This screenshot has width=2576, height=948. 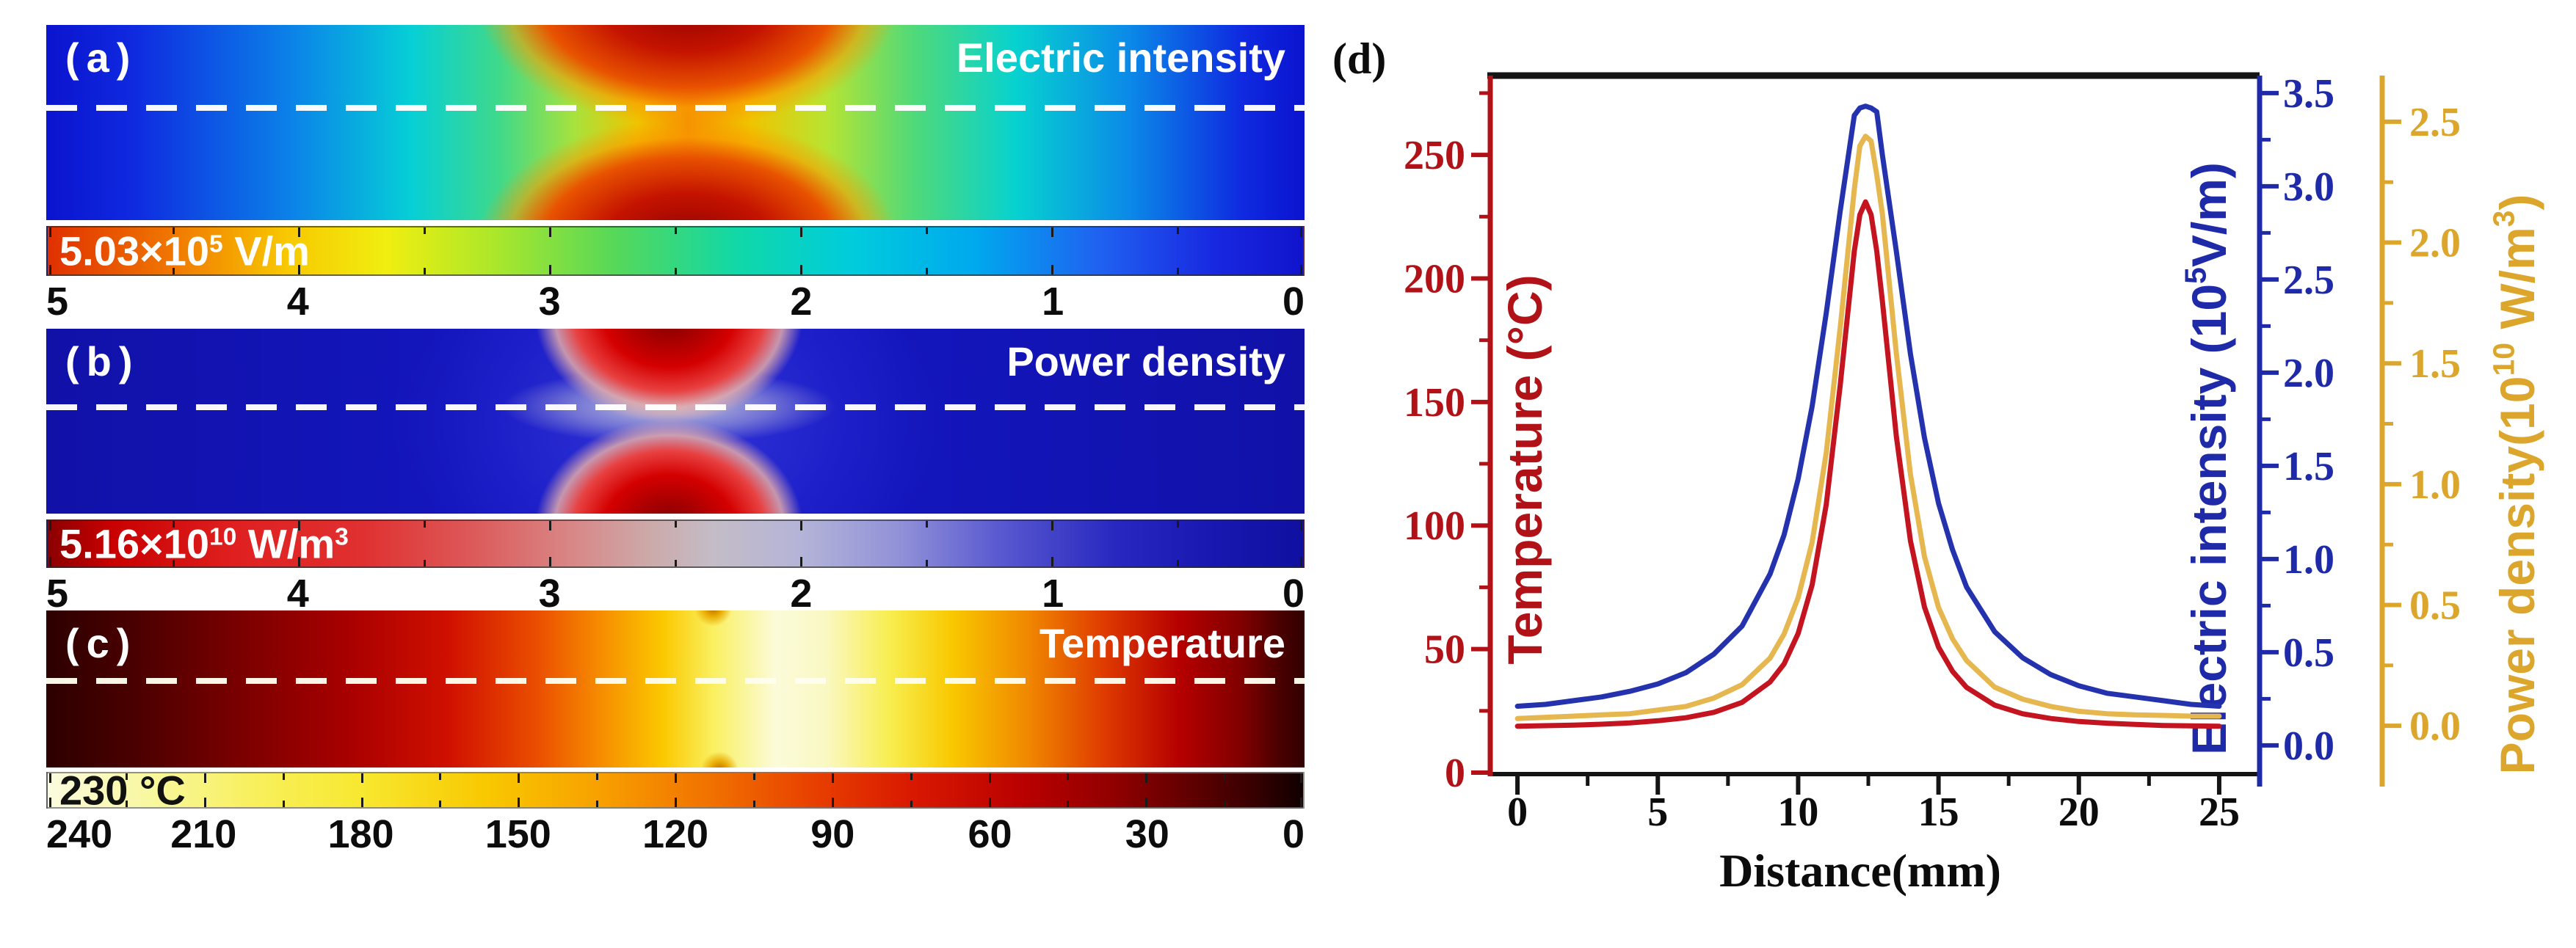 What do you see at coordinates (266, 251) in the screenshot?
I see `label-text: V/m` at bounding box center [266, 251].